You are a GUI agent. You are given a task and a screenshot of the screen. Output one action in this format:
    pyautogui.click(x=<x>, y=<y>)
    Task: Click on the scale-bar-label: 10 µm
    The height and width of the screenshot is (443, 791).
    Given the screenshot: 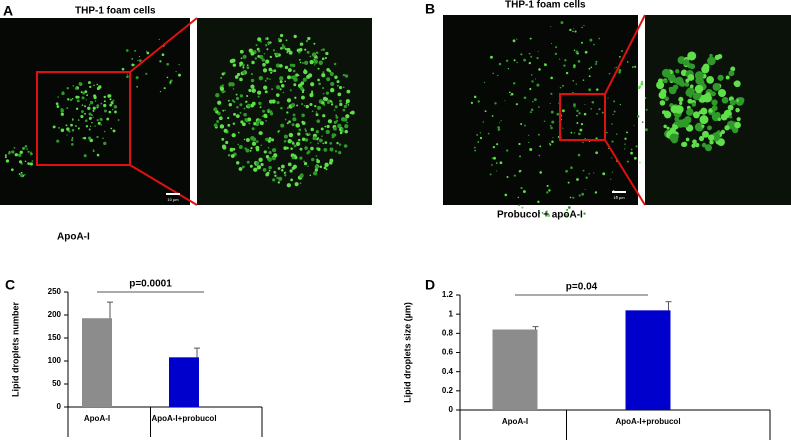 What is the action you would take?
    pyautogui.click(x=173, y=199)
    